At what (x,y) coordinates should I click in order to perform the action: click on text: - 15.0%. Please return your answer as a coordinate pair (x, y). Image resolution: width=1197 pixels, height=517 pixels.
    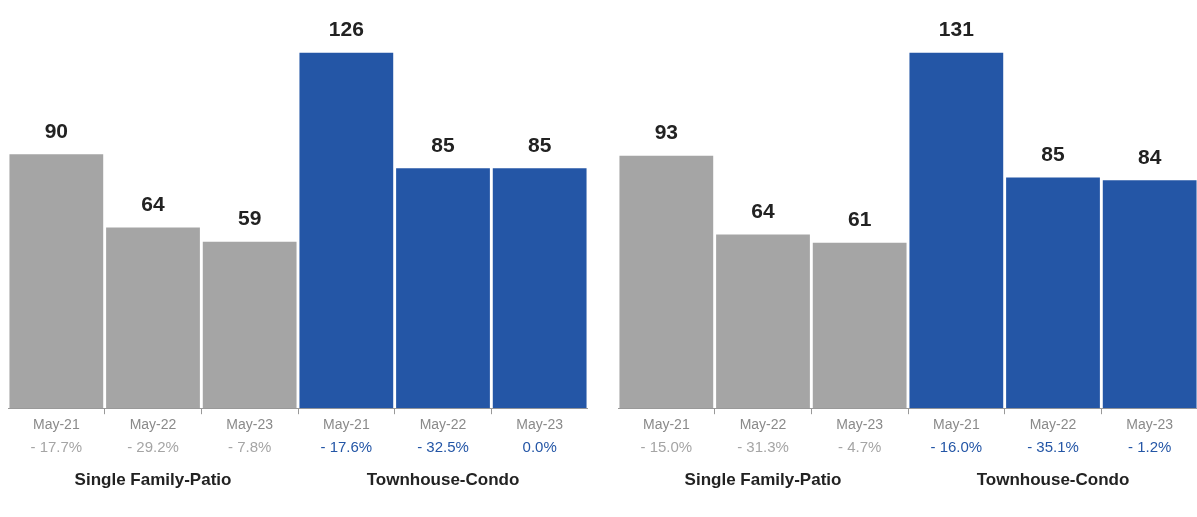
    Looking at the image, I should click on (666, 447).